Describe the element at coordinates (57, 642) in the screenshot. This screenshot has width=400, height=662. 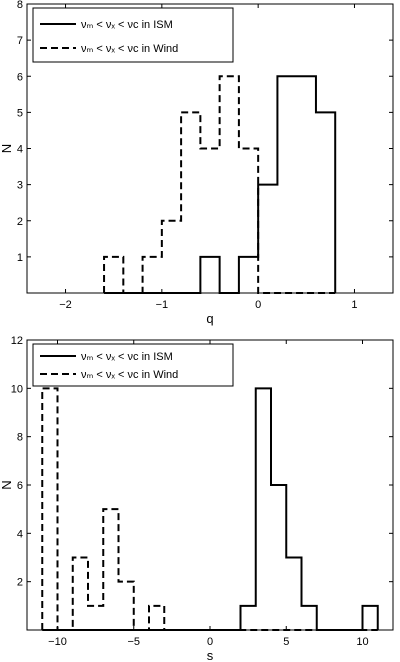
I see `x-tick-label: −10` at that location.